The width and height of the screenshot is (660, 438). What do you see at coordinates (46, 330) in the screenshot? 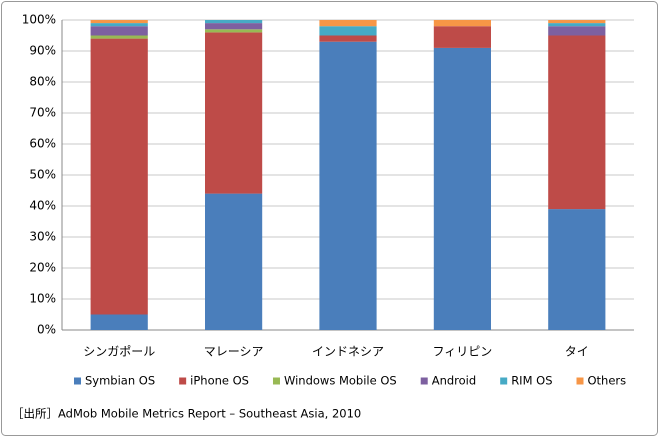
I see `y-tick-label: 0%` at bounding box center [46, 330].